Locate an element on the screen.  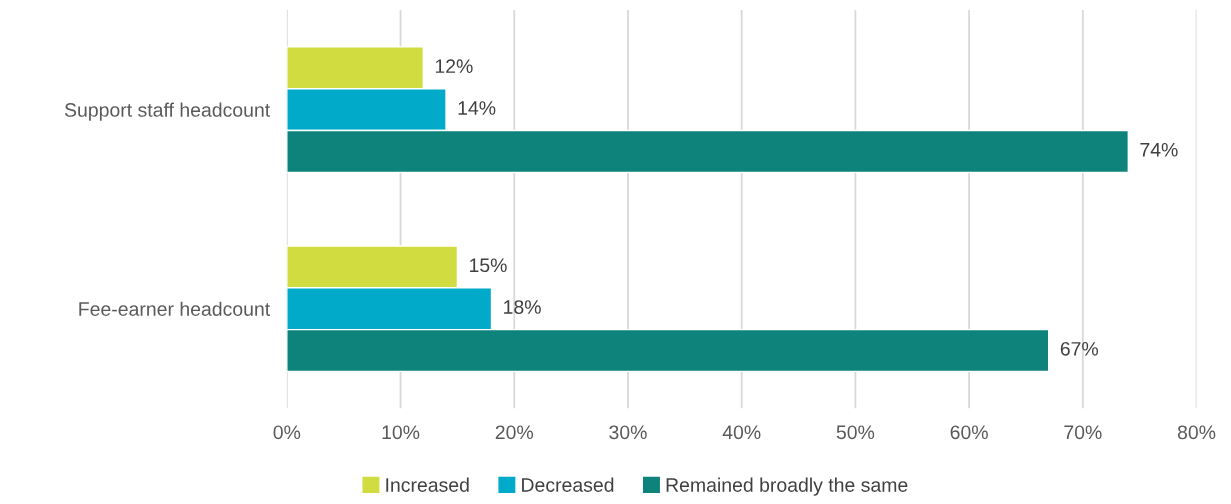
x-tick-label: 20% is located at coordinates (514, 432).